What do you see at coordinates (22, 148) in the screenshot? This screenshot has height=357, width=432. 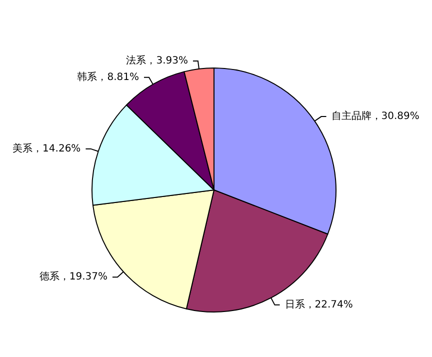 I see `slice-label: 美系` at bounding box center [22, 148].